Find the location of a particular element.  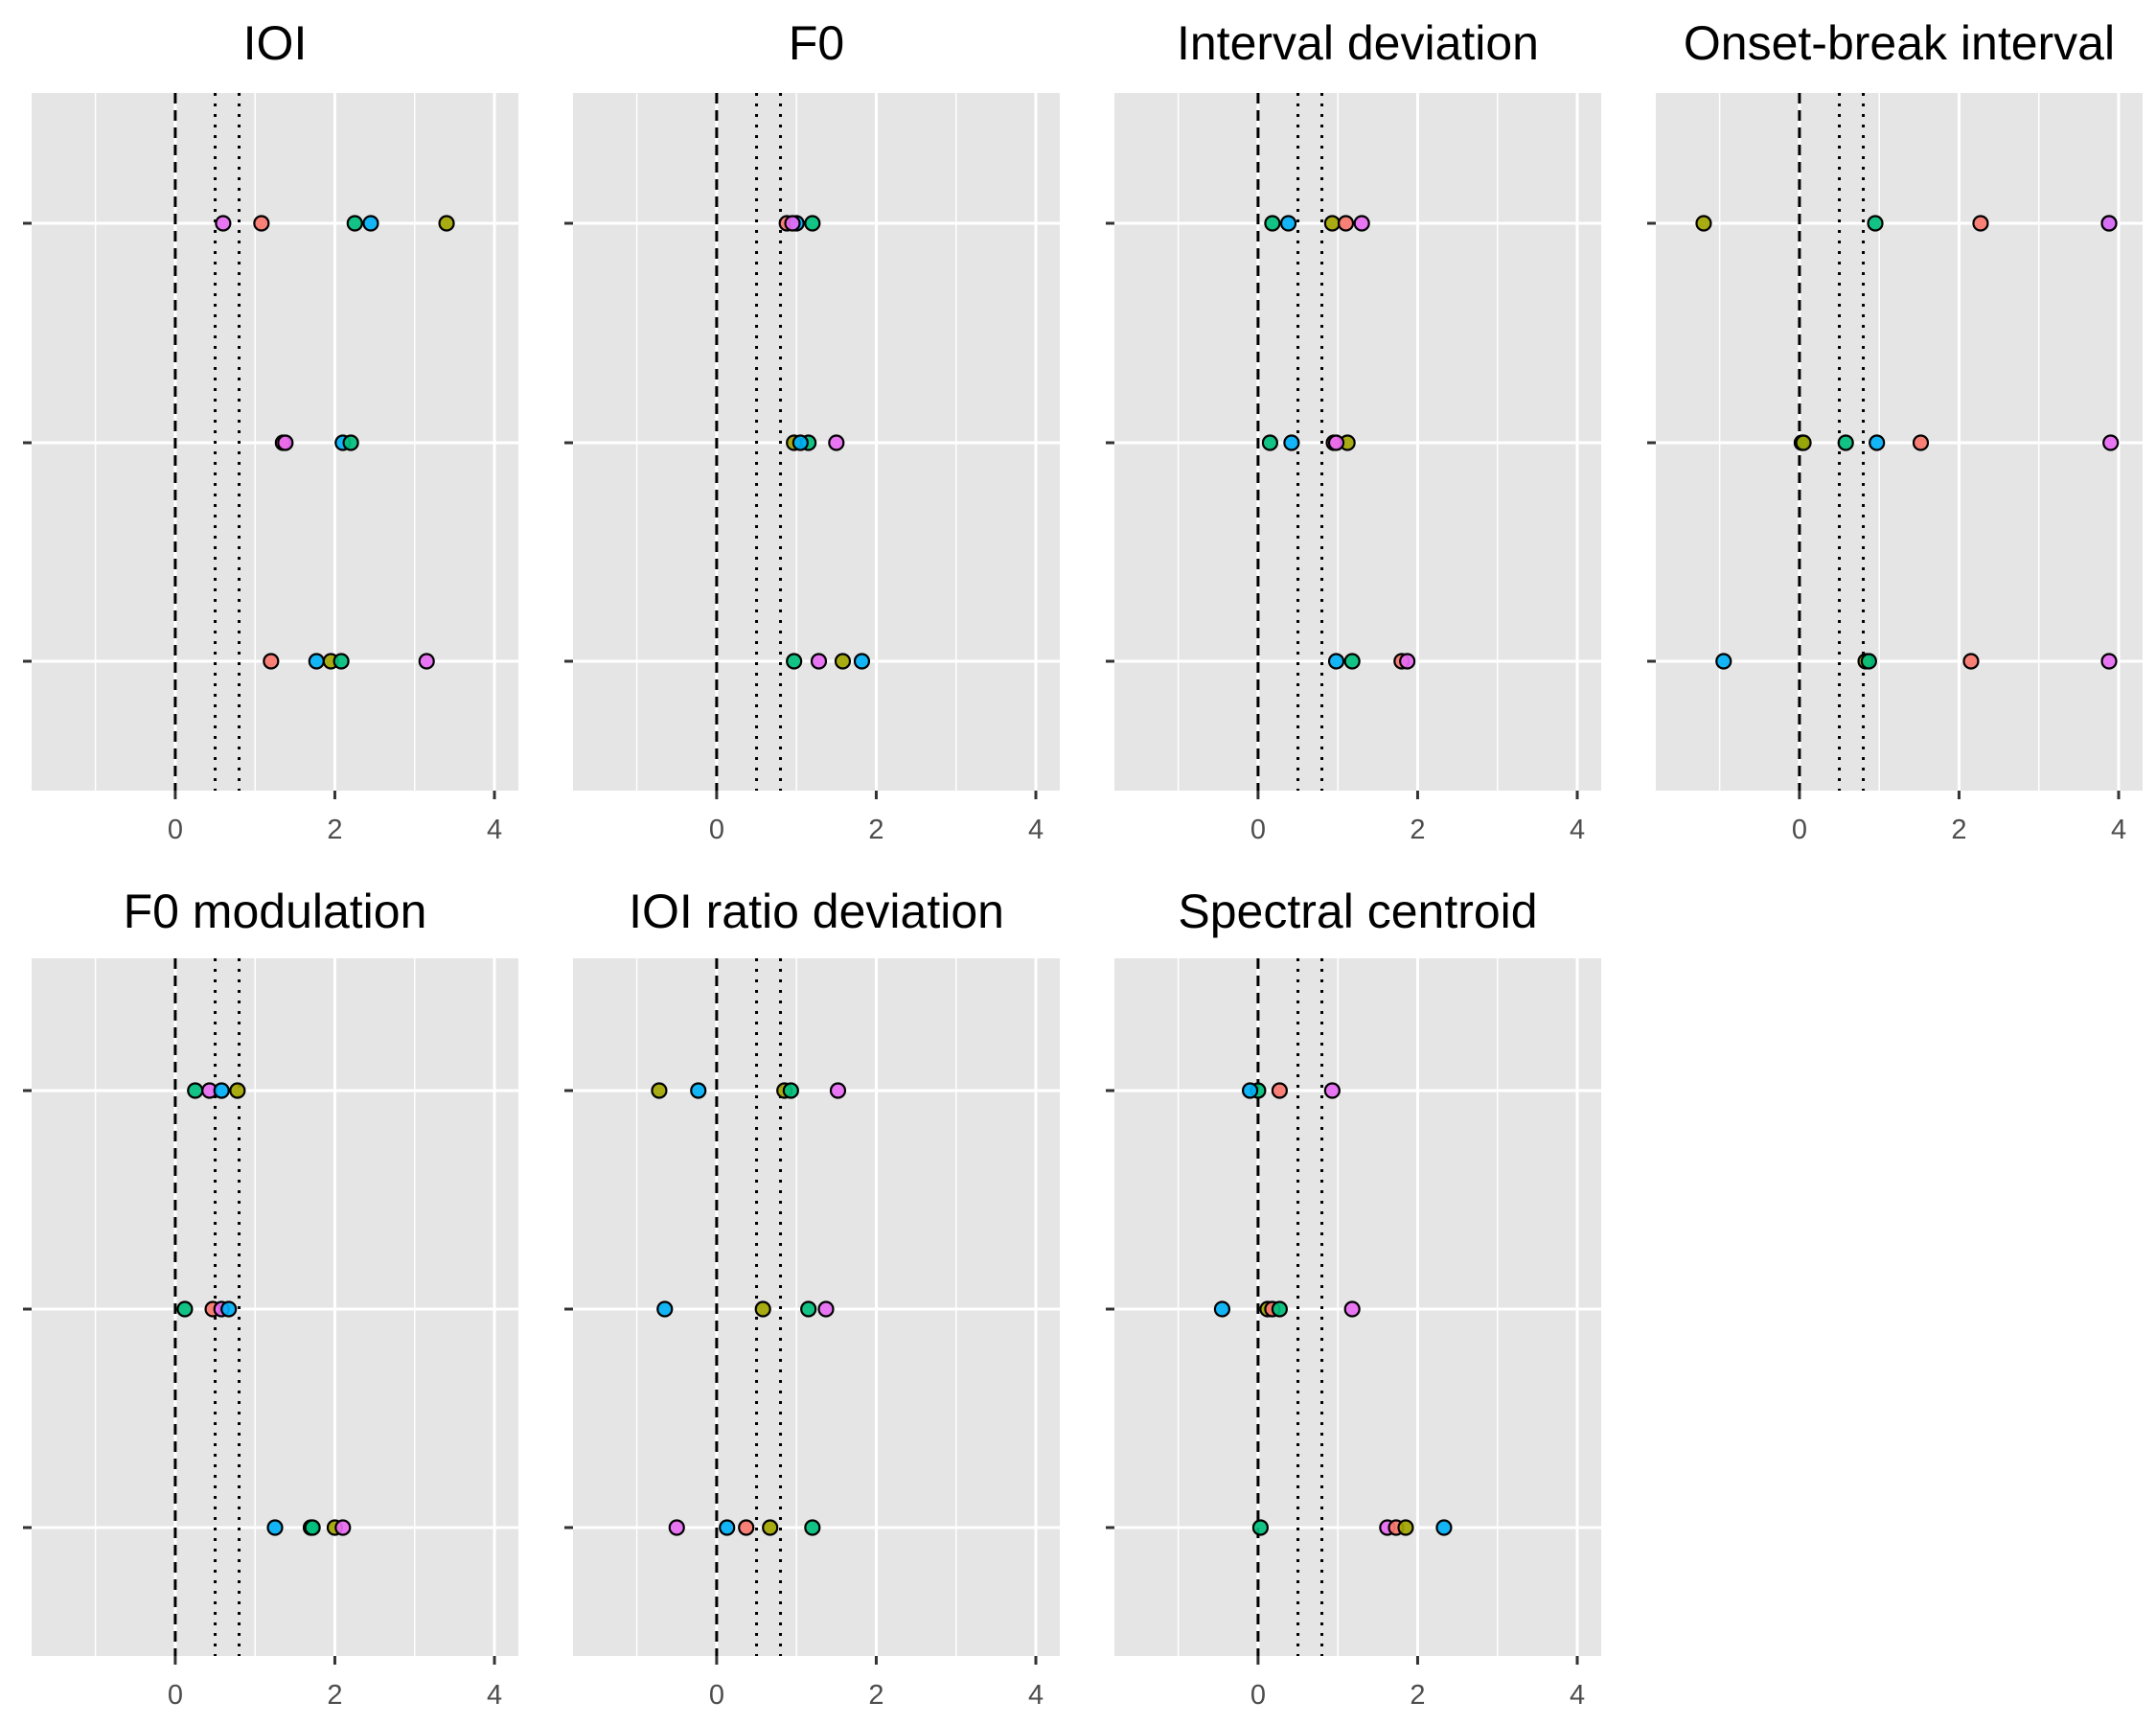

panel-3: 0 2 4 Interval deviation is located at coordinates (1353, 430).